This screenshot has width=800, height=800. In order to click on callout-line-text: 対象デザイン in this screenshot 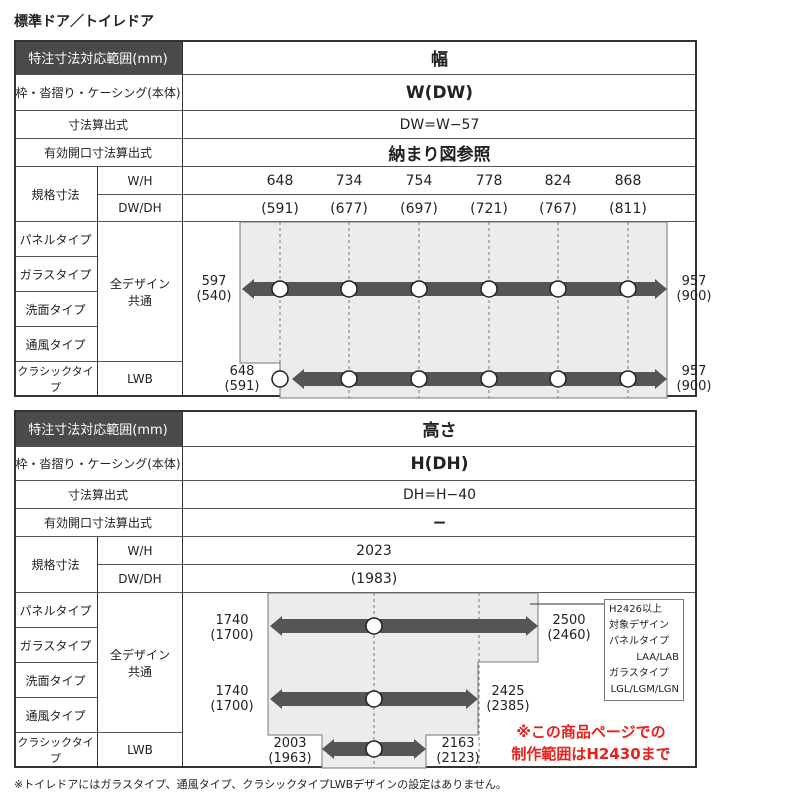, I will do `click(639, 625)`.